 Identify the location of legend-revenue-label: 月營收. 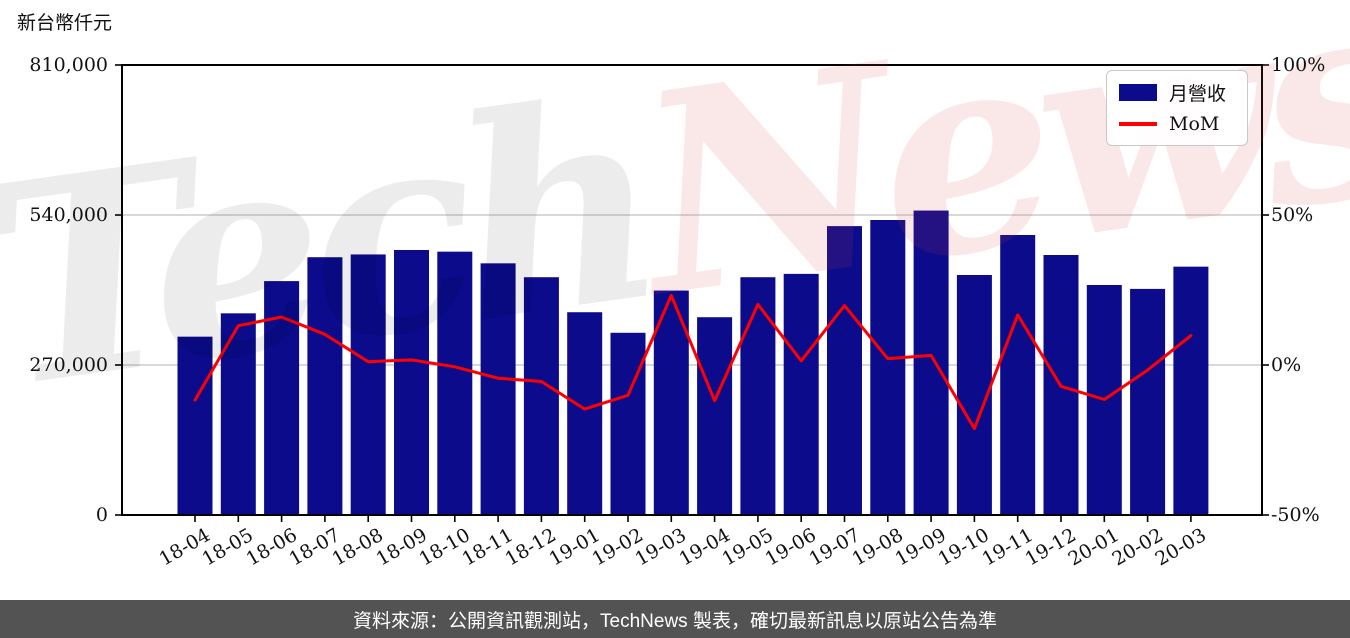
(1198, 93).